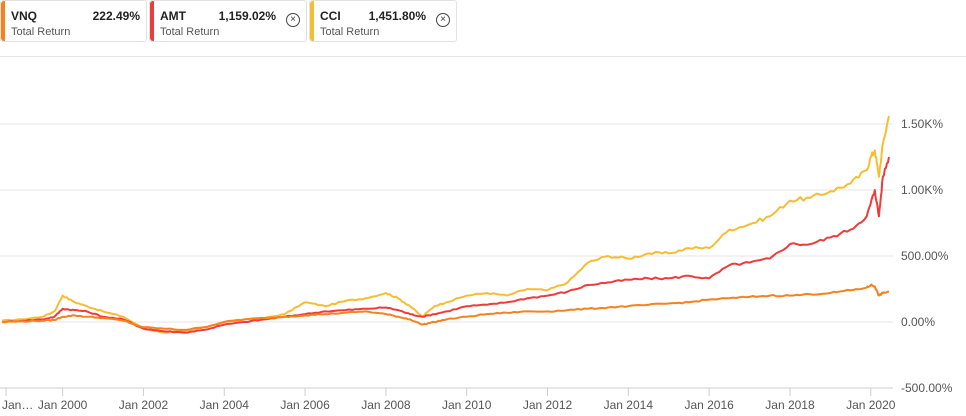 The width and height of the screenshot is (966, 416). I want to click on legend-symbol: AMT, so click(173, 16).